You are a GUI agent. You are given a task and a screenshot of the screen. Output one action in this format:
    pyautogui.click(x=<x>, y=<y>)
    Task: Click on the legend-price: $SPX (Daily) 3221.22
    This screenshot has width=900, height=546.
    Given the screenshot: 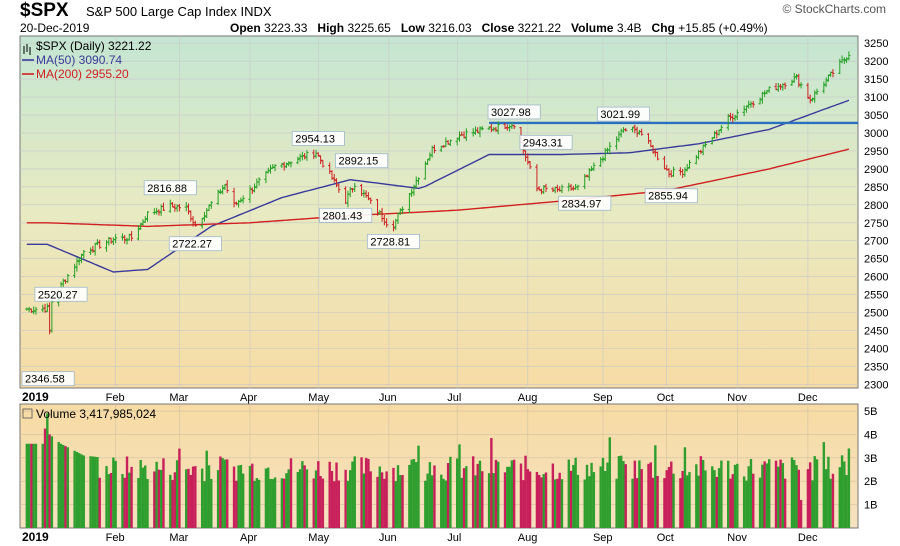 What is the action you would take?
    pyautogui.click(x=94, y=46)
    